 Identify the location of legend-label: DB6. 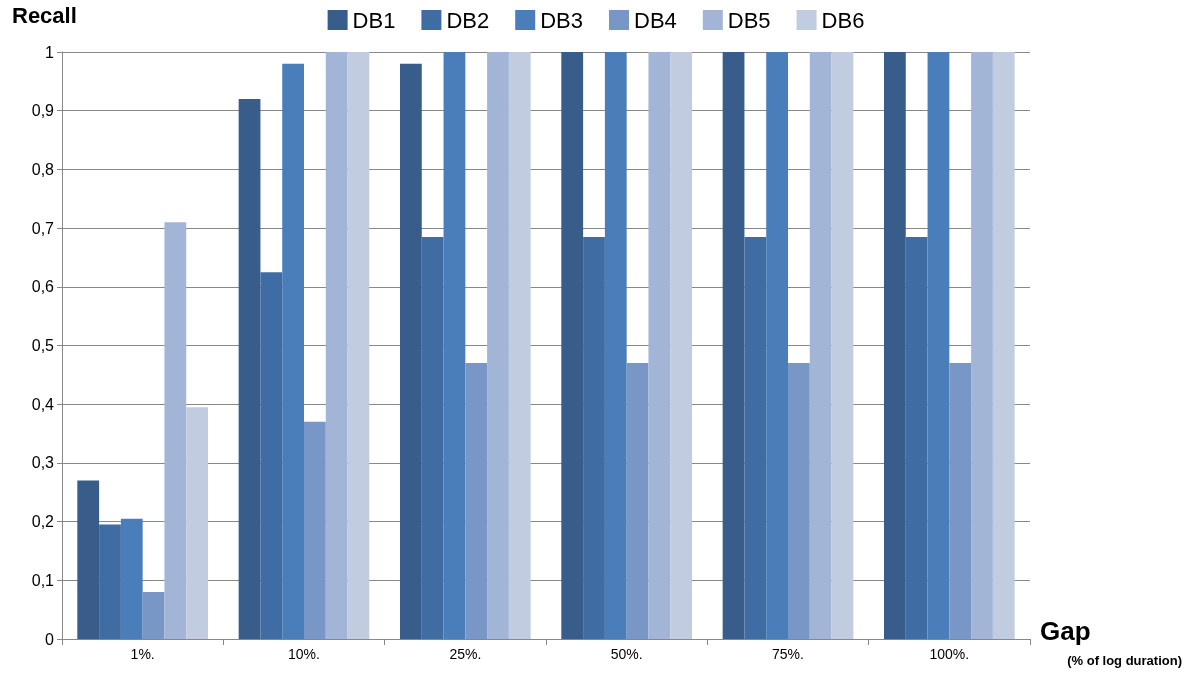
(843, 20).